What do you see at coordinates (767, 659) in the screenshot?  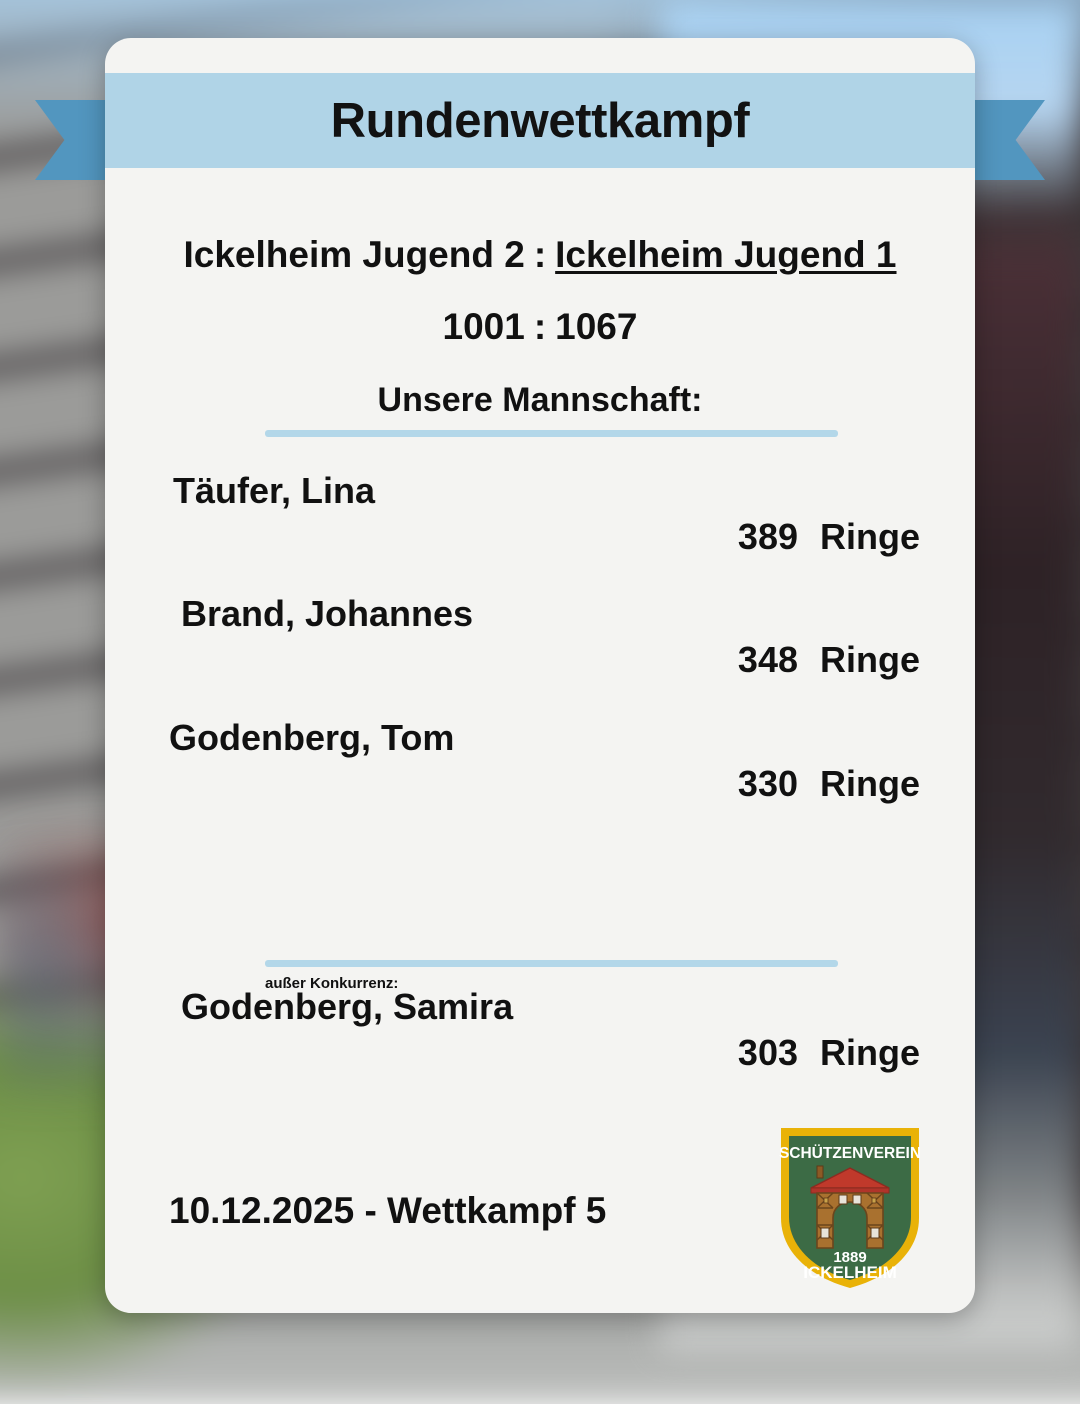 I see `player-score-value: 348` at bounding box center [767, 659].